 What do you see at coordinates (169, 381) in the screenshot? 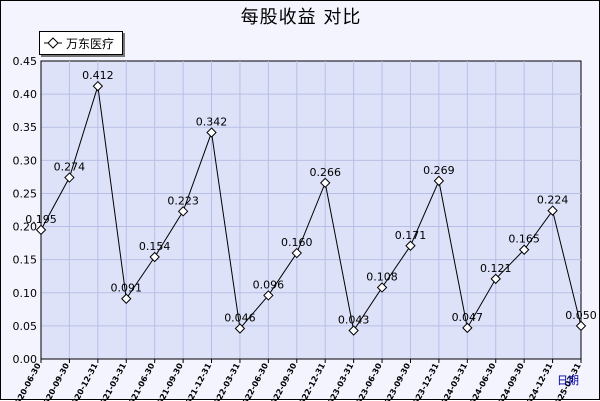
I see `x-tick-label: 2021-09-30` at bounding box center [169, 381].